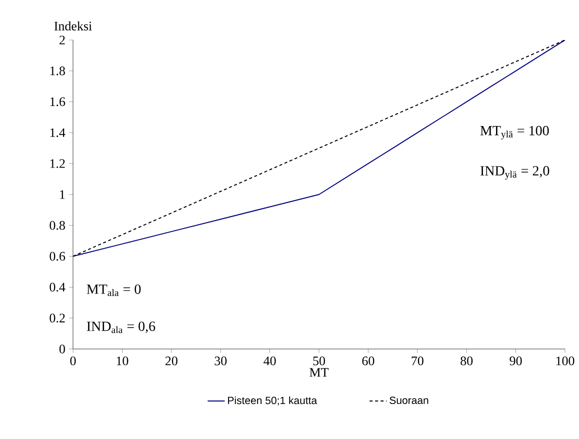  Describe the element at coordinates (409, 400) in the screenshot. I see `legend-label: Suoraan` at that location.